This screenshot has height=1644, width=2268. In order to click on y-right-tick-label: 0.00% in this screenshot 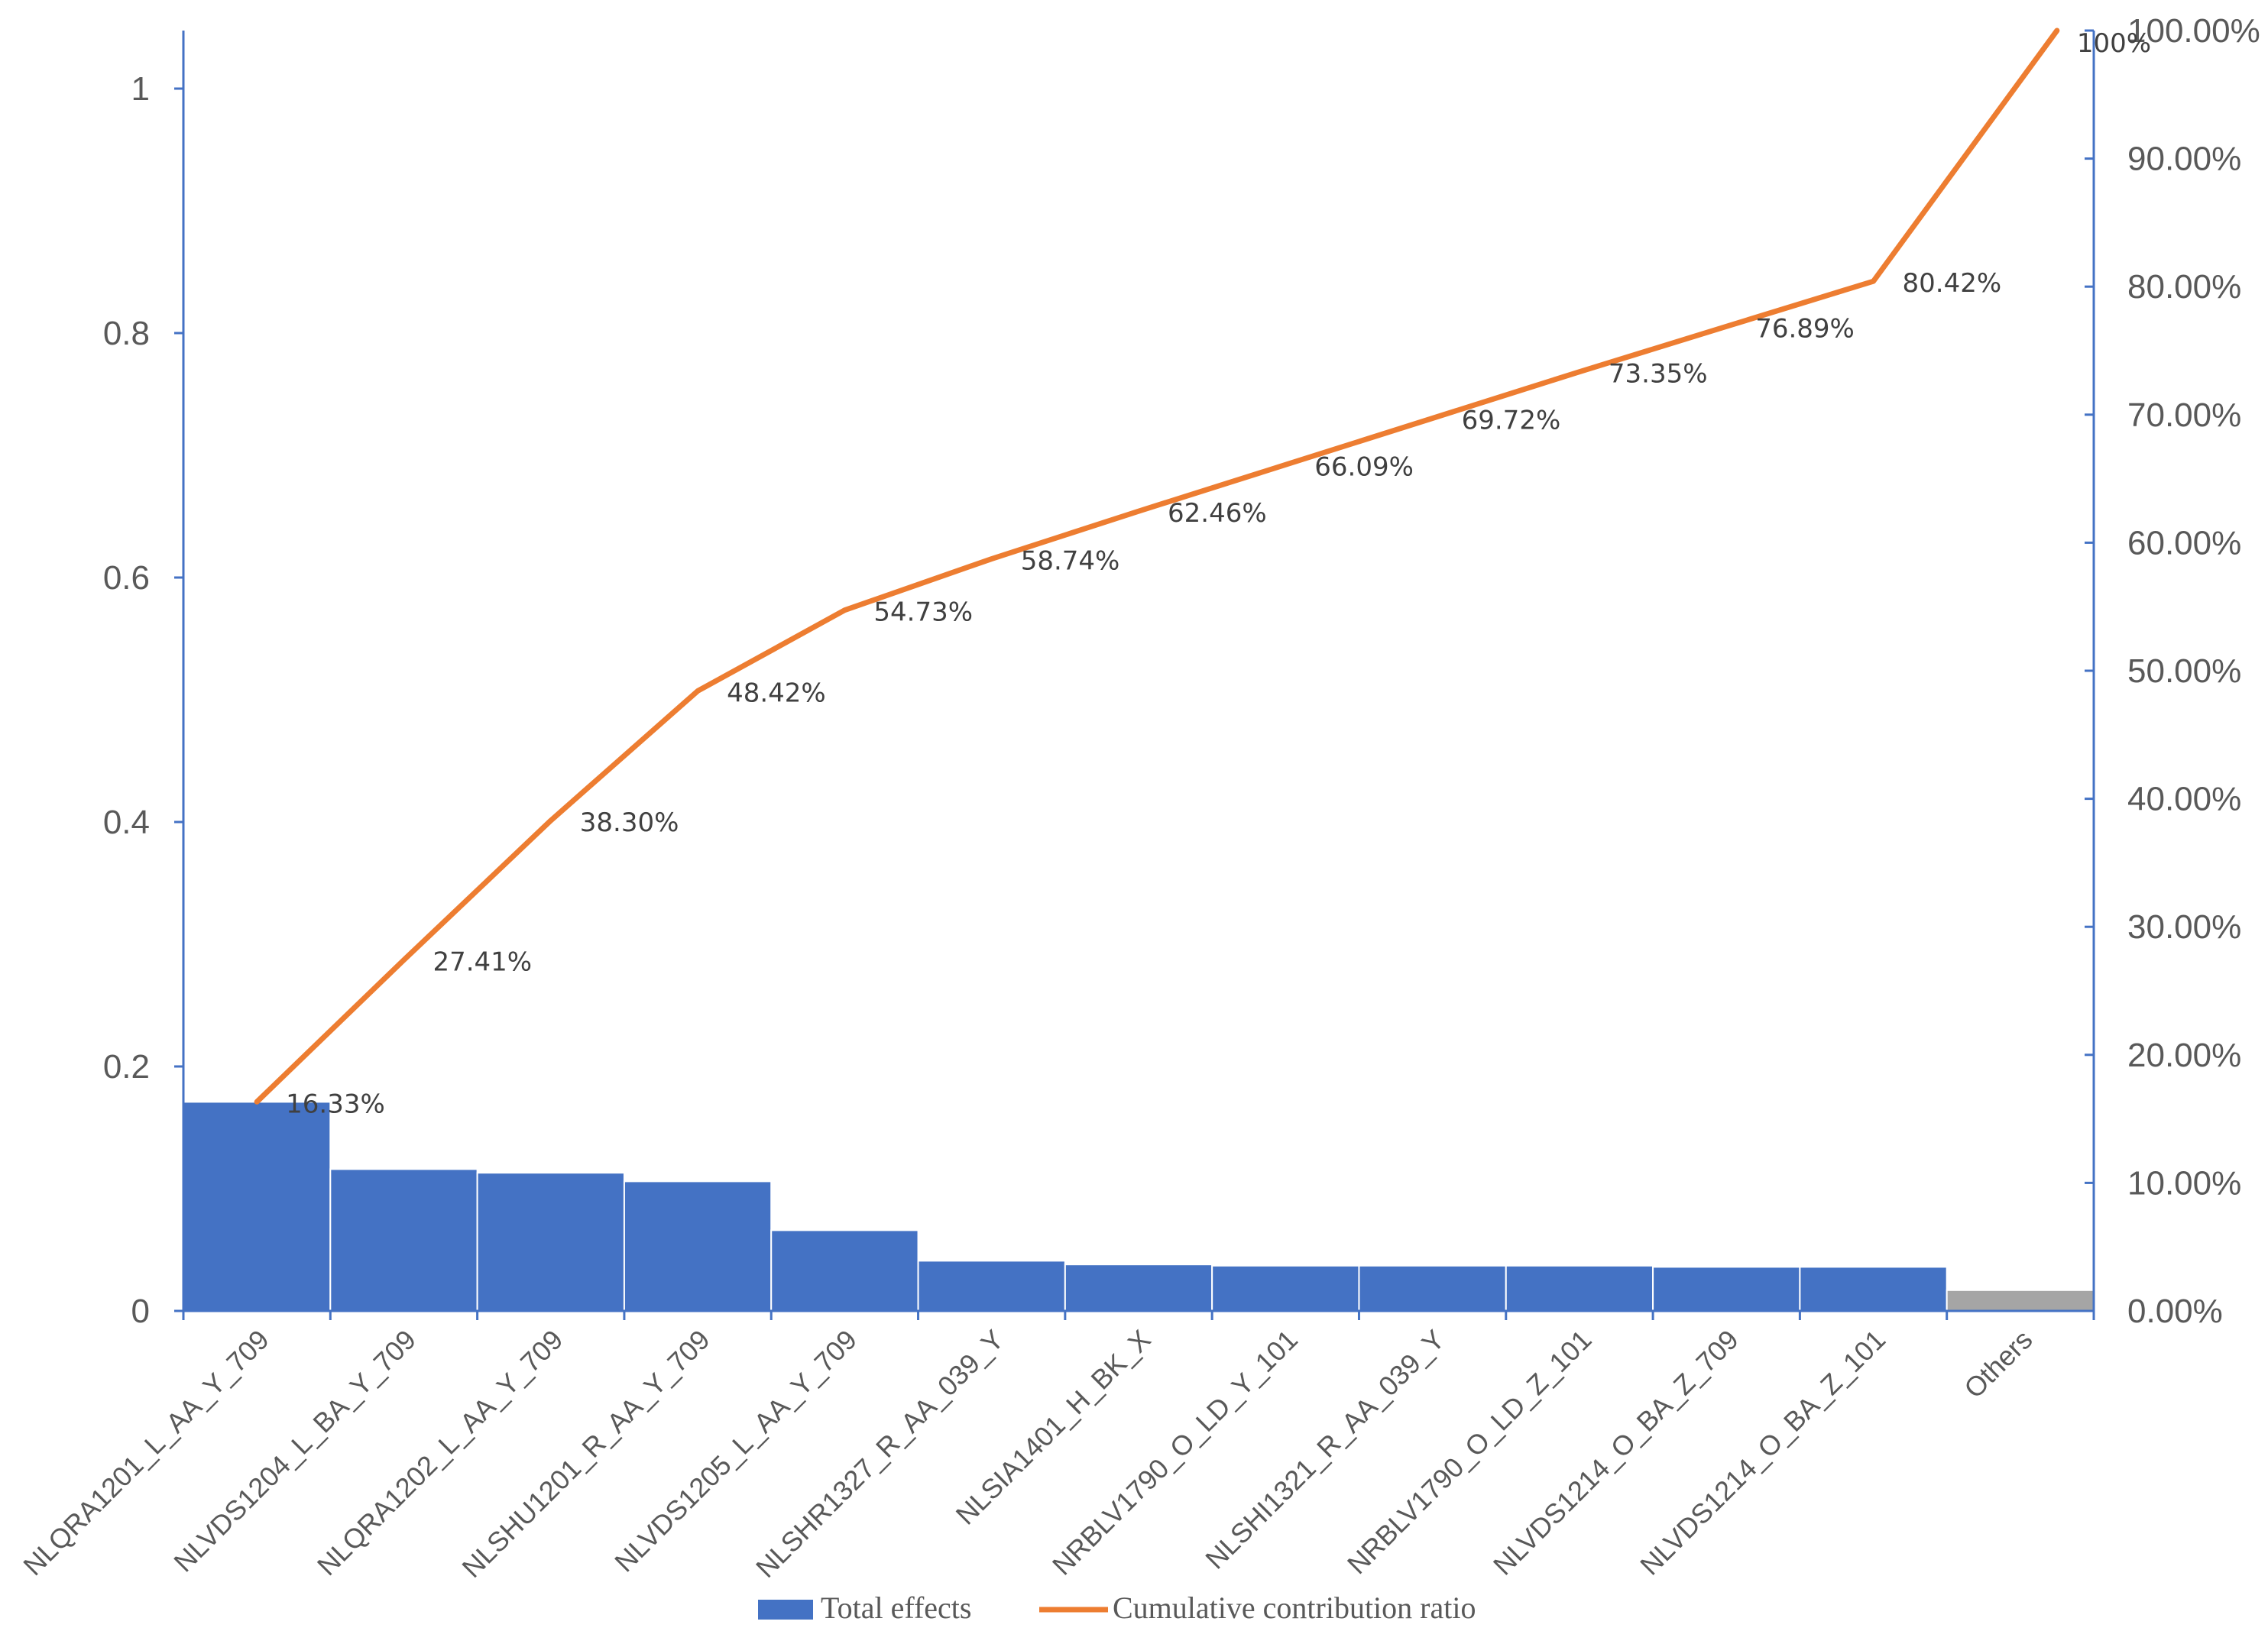, I will do `click(2175, 1311)`.